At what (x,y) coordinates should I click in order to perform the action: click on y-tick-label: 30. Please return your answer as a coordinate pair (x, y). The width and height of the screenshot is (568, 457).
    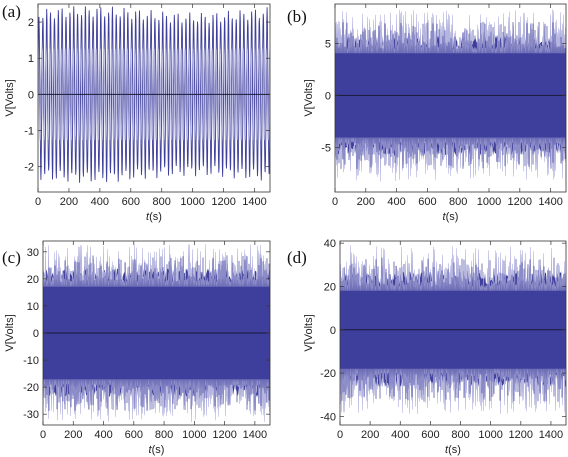
    Looking at the image, I should click on (33, 253).